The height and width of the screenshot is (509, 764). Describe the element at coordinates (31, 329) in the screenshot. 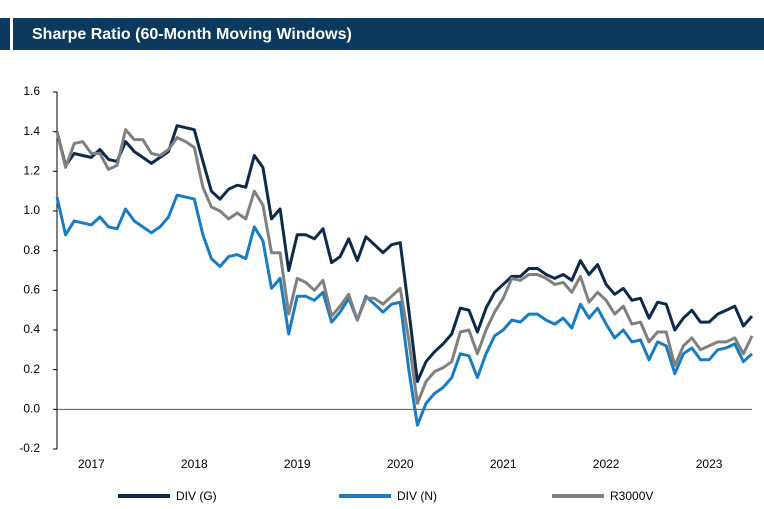

I see `y-tick-label: 0.4` at that location.